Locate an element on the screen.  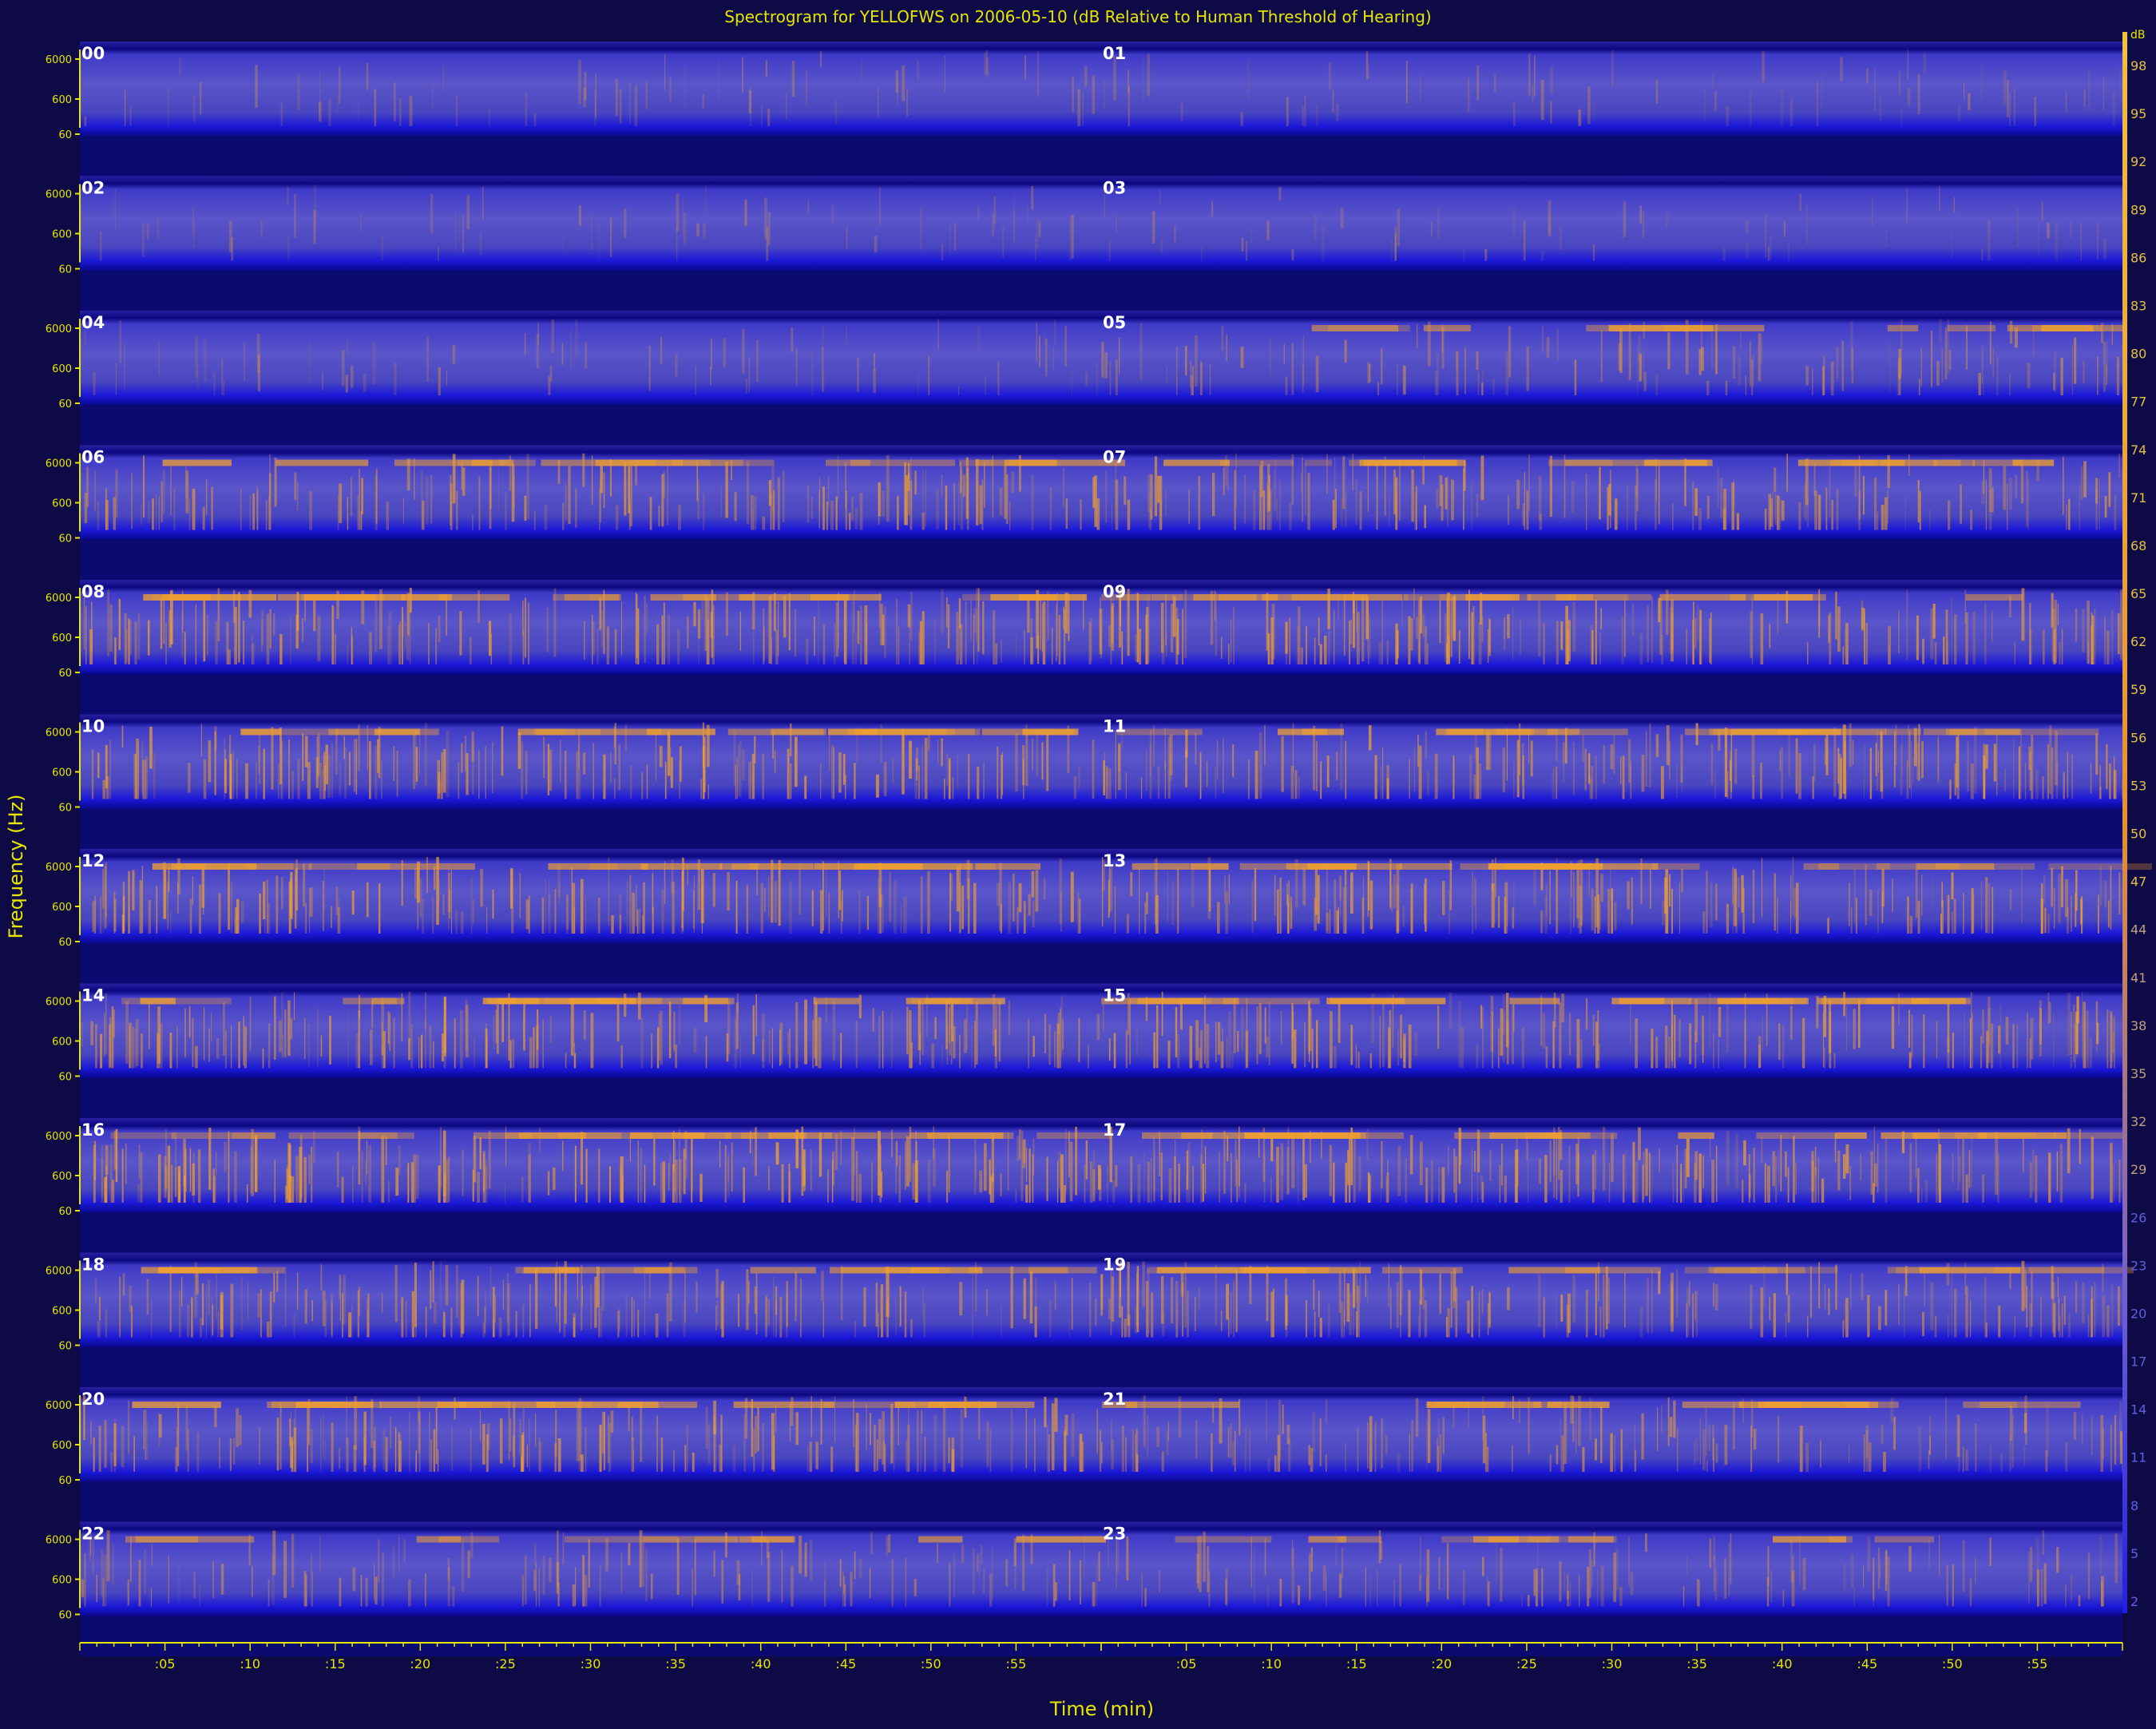
frequency-tick-label: 600 is located at coordinates (62, 1581).